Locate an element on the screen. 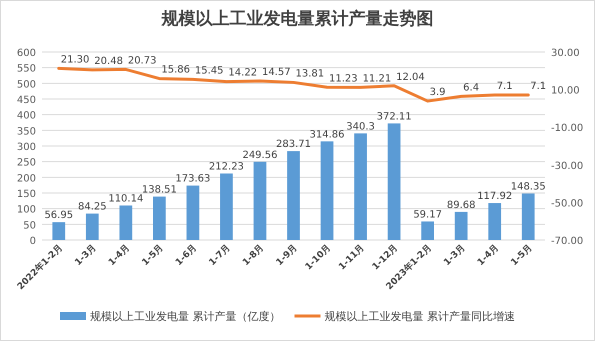 The image size is (595, 341). data-label: 84.25 is located at coordinates (92, 207).